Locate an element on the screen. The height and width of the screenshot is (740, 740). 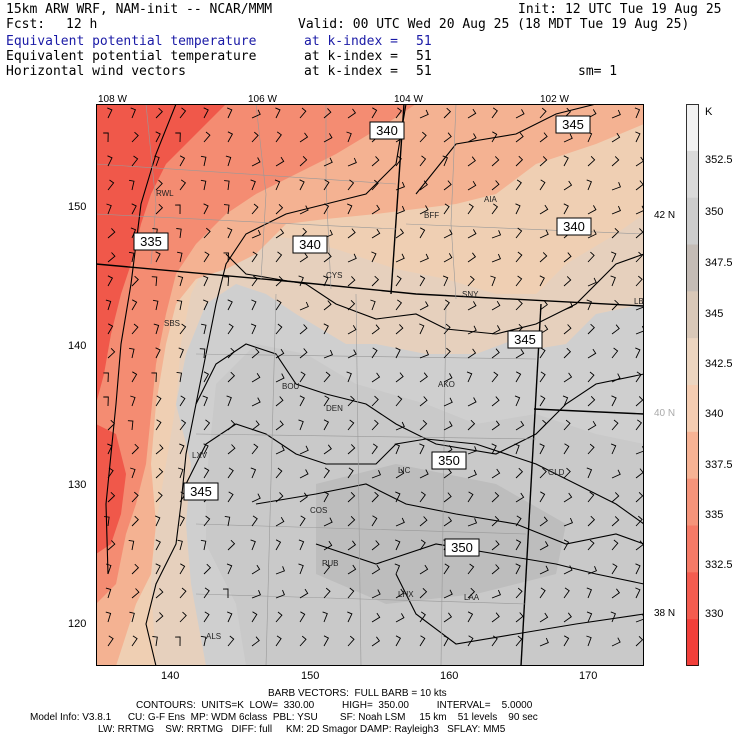
barb-legend: BARB VECTORS: FULL BARB = 10 kts is located at coordinates (357, 693).